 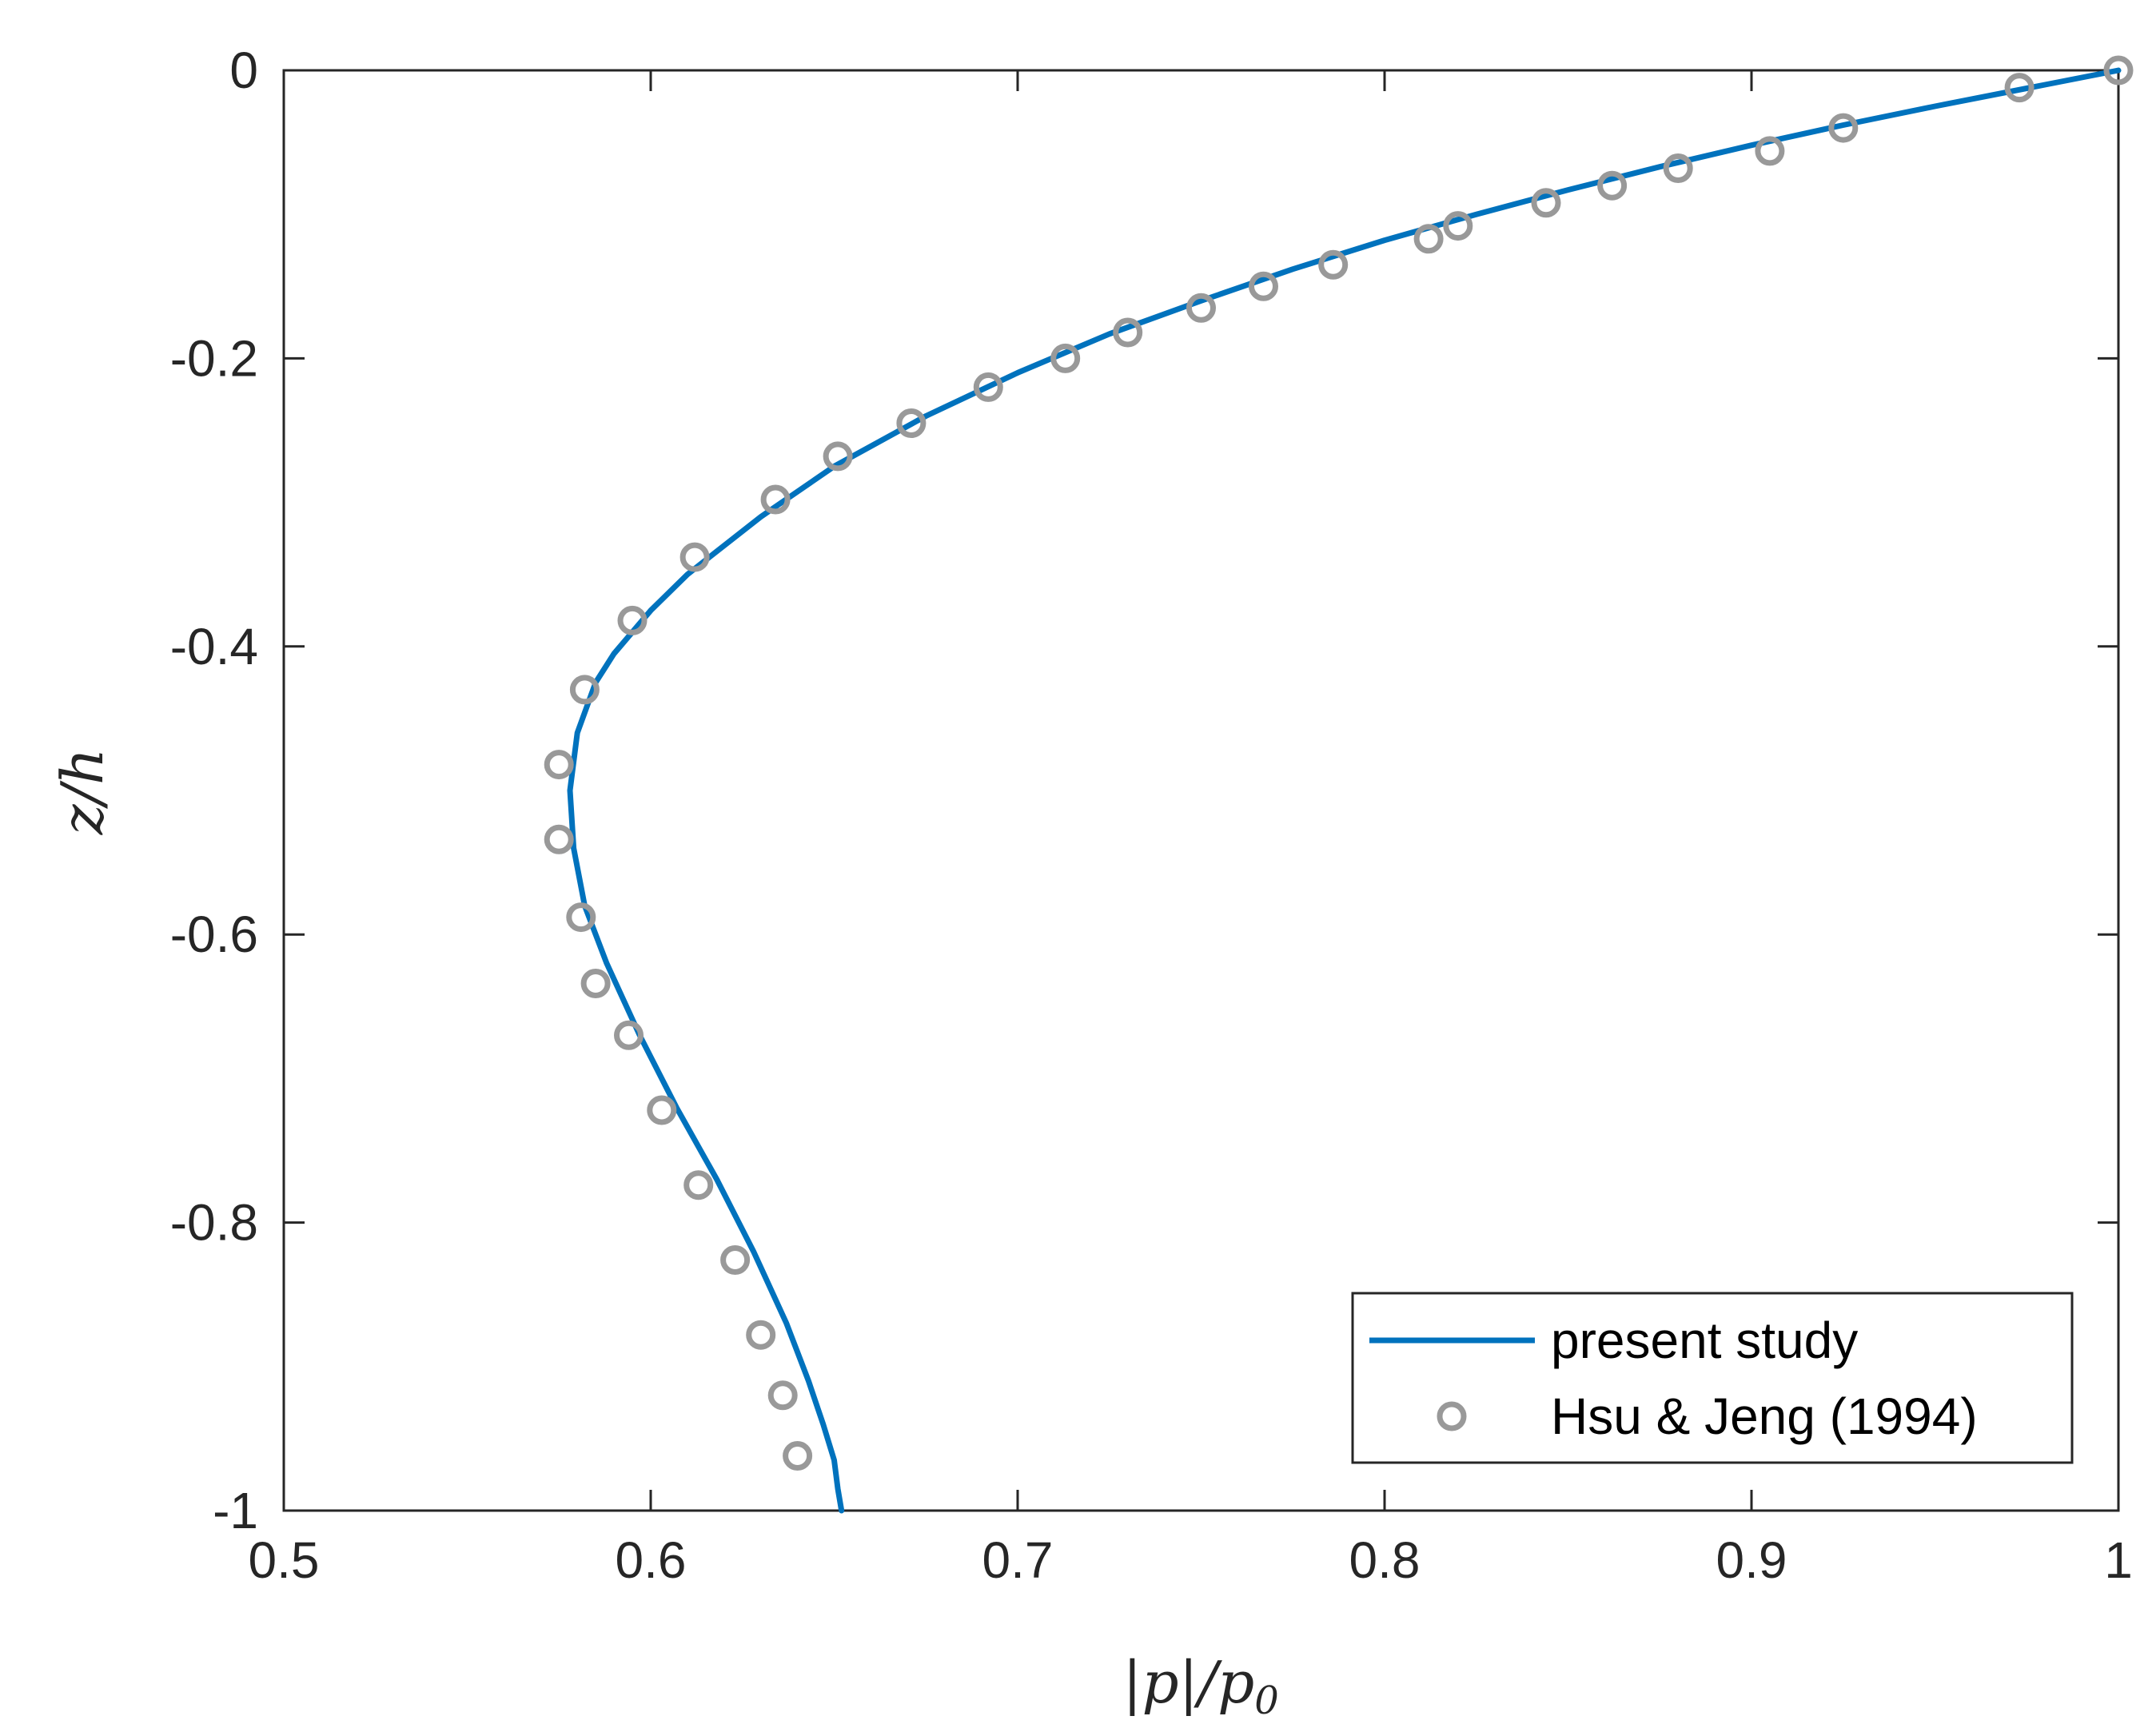 I want to click on y-tick-label: -0.8, so click(x=214, y=1223).